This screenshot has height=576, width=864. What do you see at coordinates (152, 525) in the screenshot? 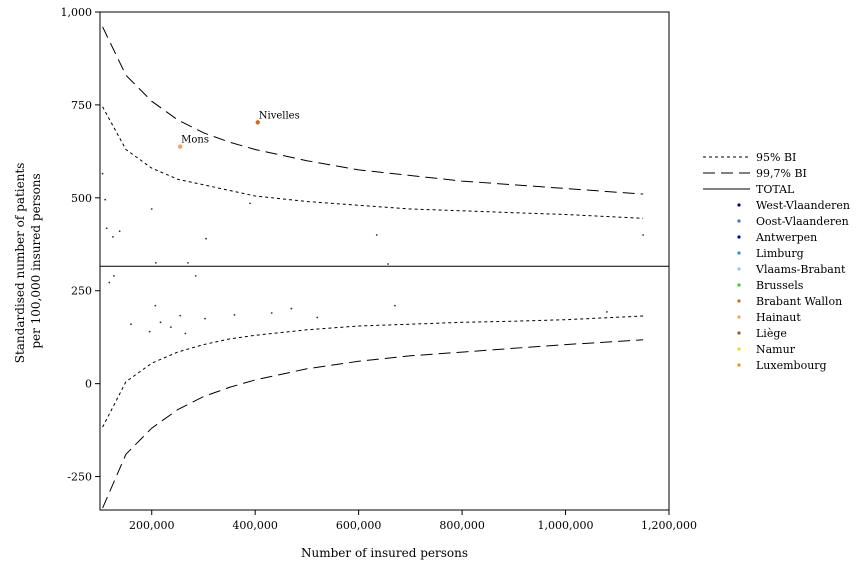
I see `x-tick-label: 200,000` at bounding box center [152, 525].